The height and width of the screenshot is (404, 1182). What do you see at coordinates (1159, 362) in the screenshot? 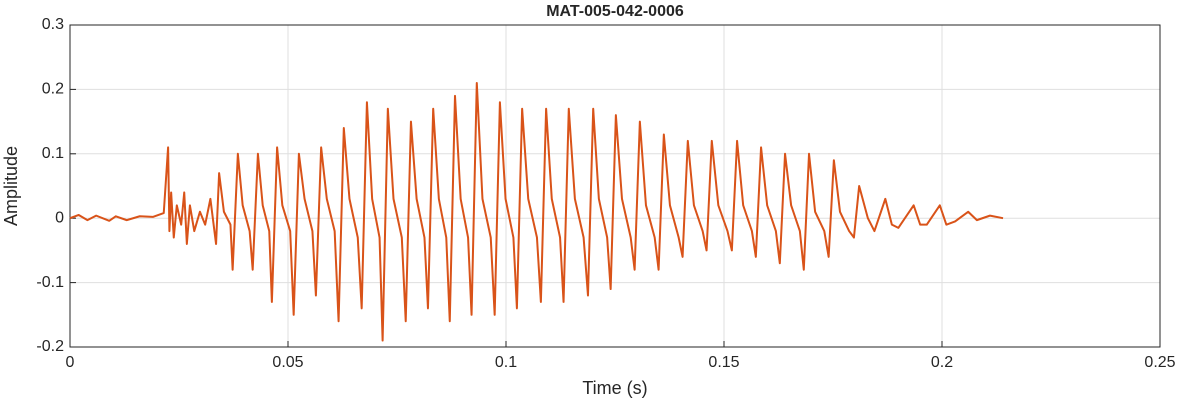
I see `x-tick-label: 0.25` at bounding box center [1159, 362].